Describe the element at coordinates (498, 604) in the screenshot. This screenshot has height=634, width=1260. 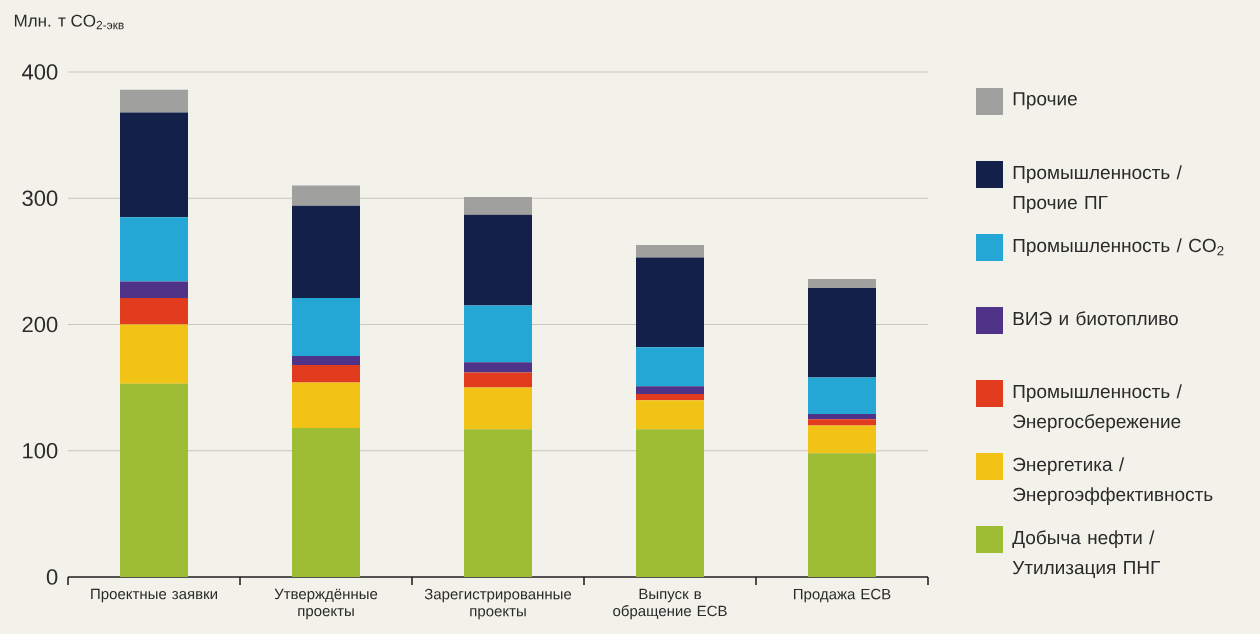
I see `x-tick-label: Зарегистрированные проекты` at that location.